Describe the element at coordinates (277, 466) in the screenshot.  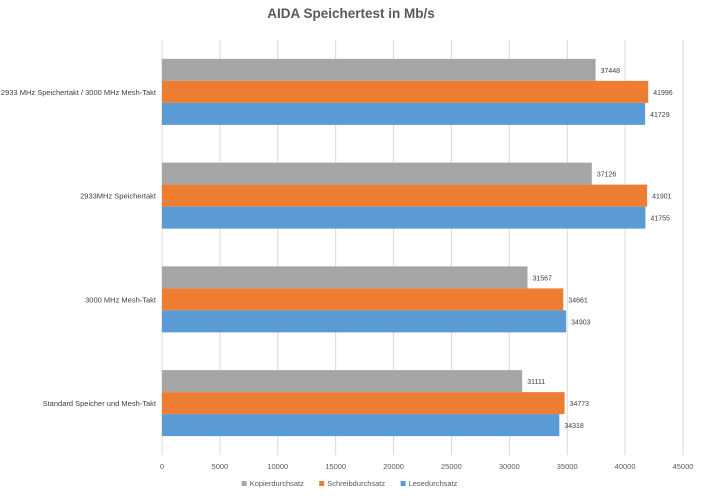
I see `x-tick-label: 10000` at that location.